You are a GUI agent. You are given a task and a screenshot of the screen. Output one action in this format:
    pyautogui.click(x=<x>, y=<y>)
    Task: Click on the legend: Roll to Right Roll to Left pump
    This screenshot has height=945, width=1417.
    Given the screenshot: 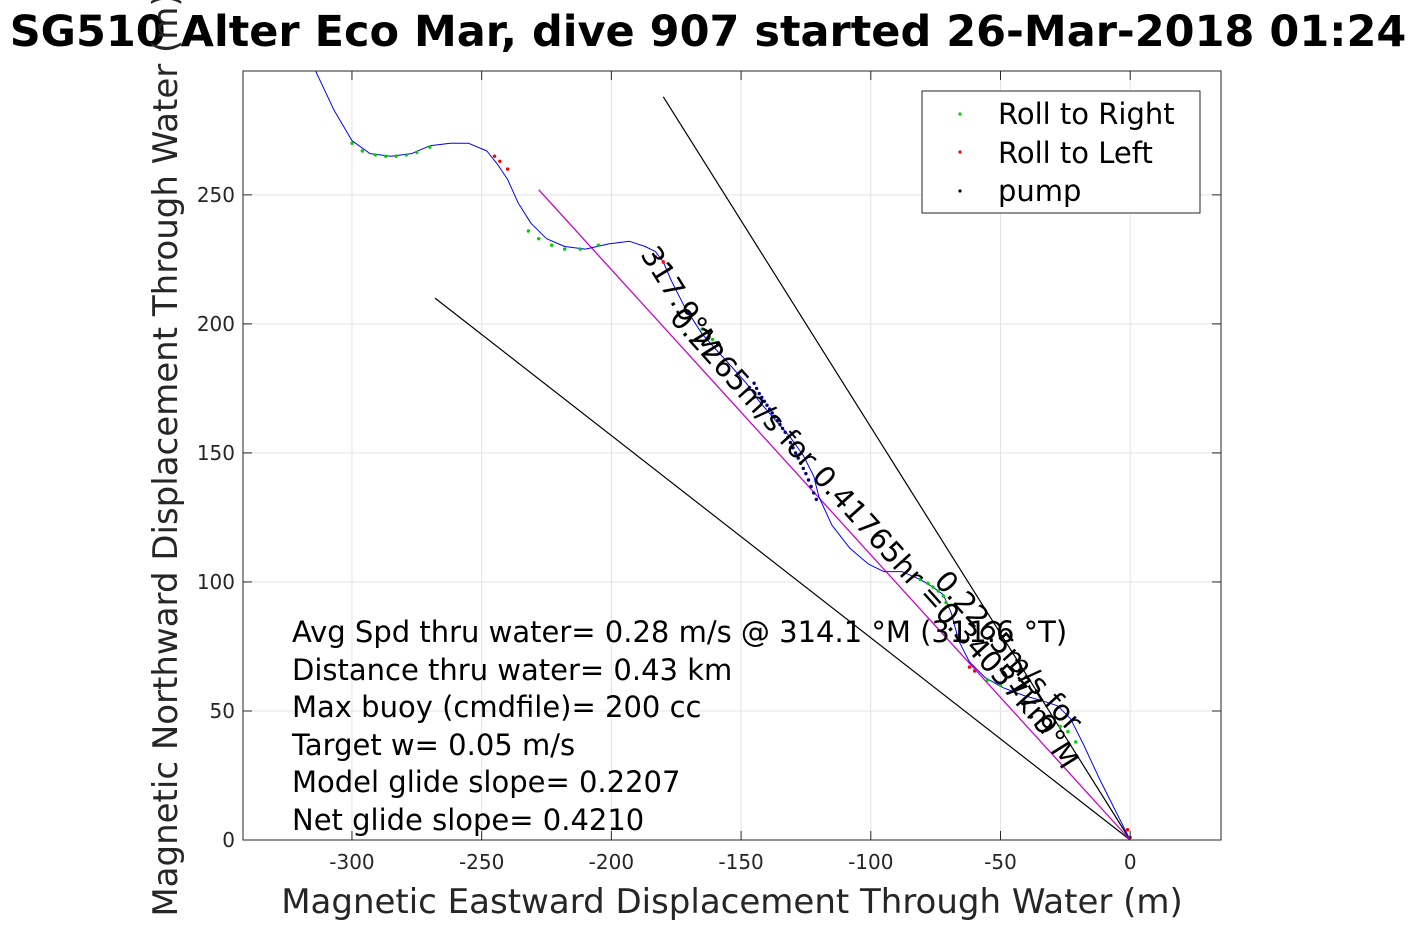 What is the action you would take?
    pyautogui.click(x=1061, y=152)
    